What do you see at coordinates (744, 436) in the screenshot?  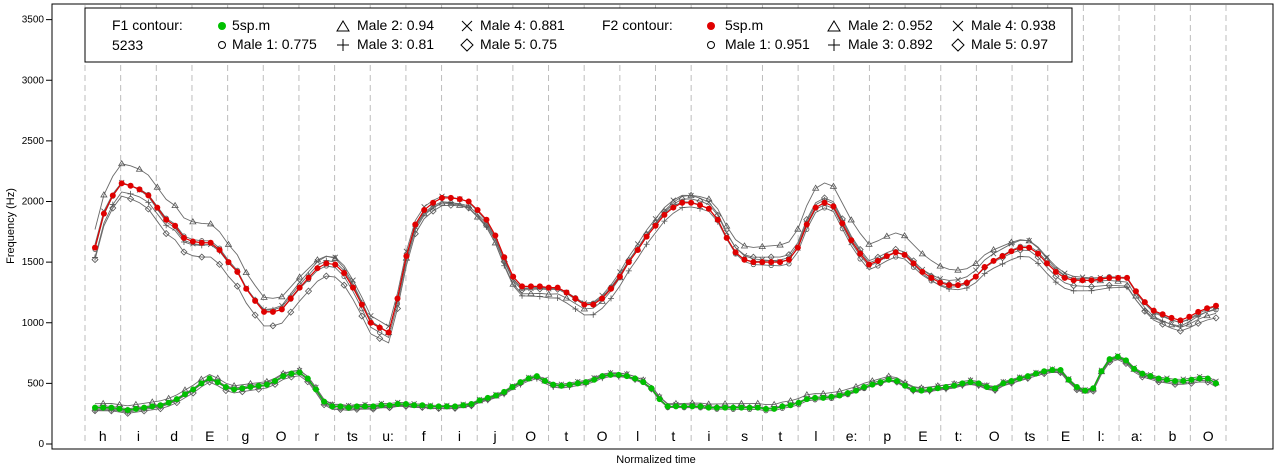 I see `segment-label: s` at bounding box center [744, 436].